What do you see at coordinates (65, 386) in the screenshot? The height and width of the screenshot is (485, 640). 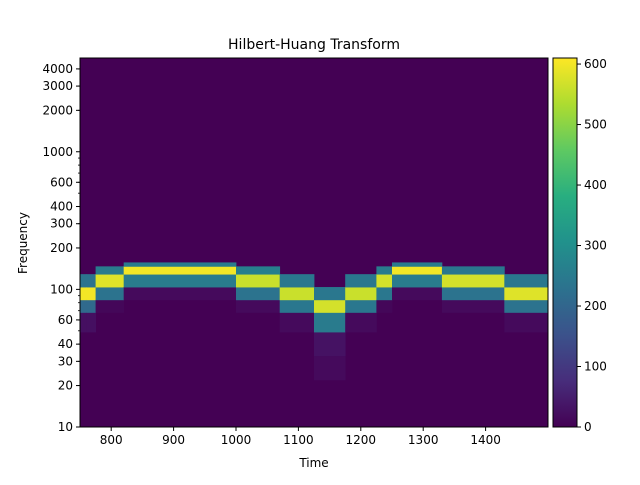 I see `y-tick-label: 20` at bounding box center [65, 386].